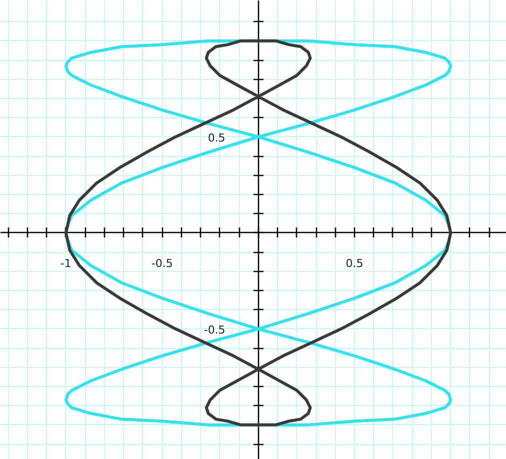 The width and height of the screenshot is (506, 459). Describe the element at coordinates (66, 263) in the screenshot. I see `x-tick-label: -1` at that location.